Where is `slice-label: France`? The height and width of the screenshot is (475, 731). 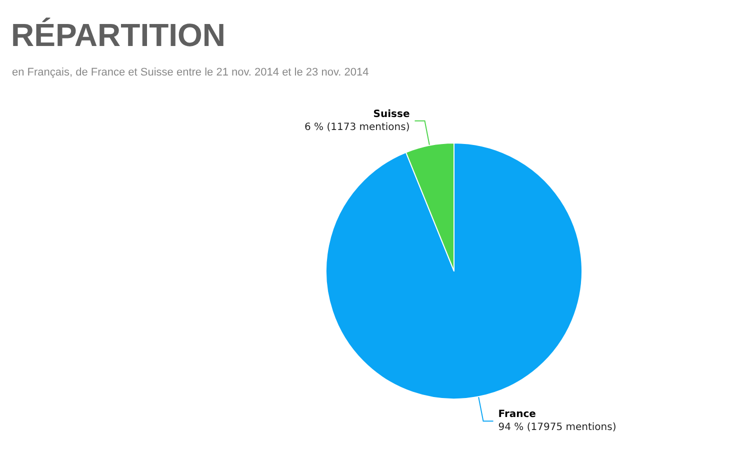 slice-label: France is located at coordinates (517, 414).